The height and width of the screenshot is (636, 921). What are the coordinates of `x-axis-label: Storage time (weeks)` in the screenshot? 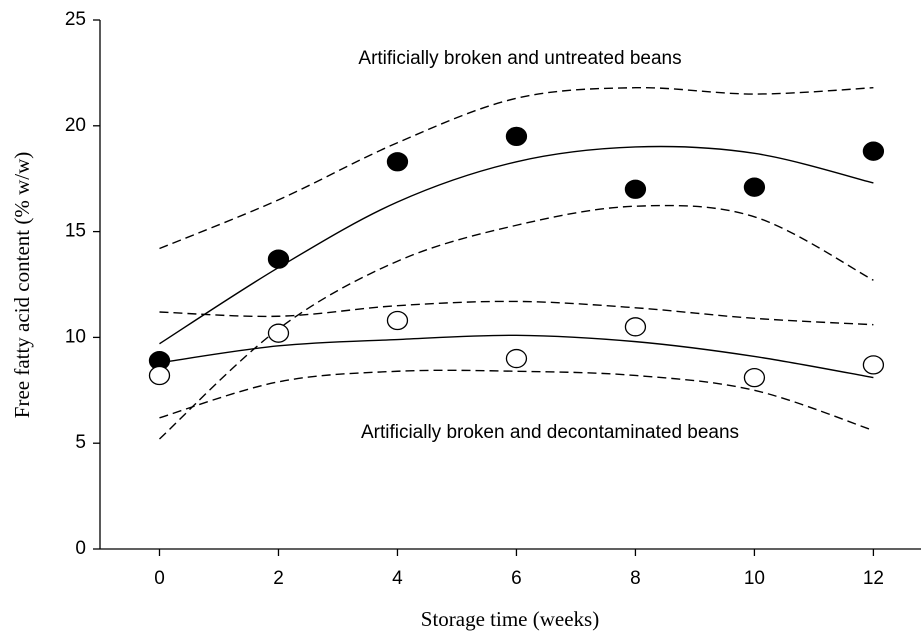 It's located at (510, 619).